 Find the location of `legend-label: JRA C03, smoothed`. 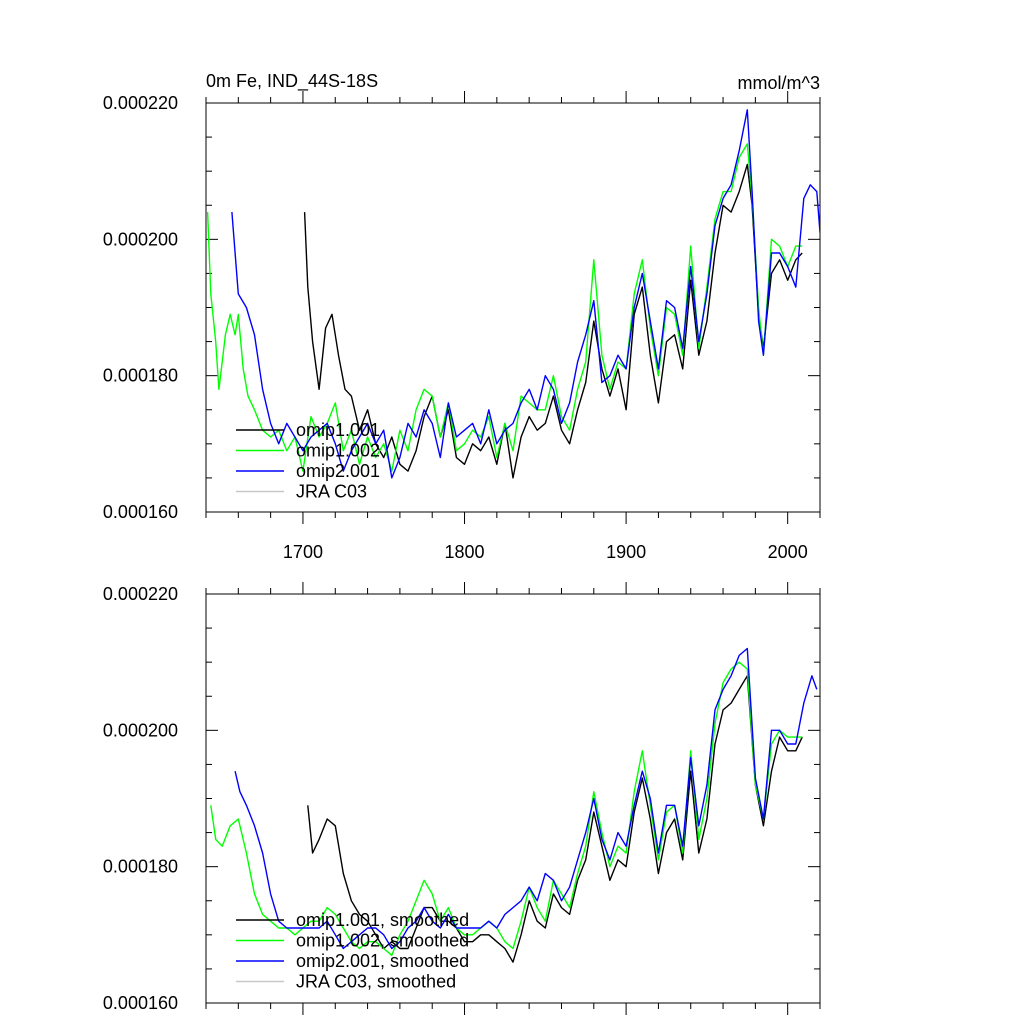

legend-label: JRA C03, smoothed is located at coordinates (376, 982).